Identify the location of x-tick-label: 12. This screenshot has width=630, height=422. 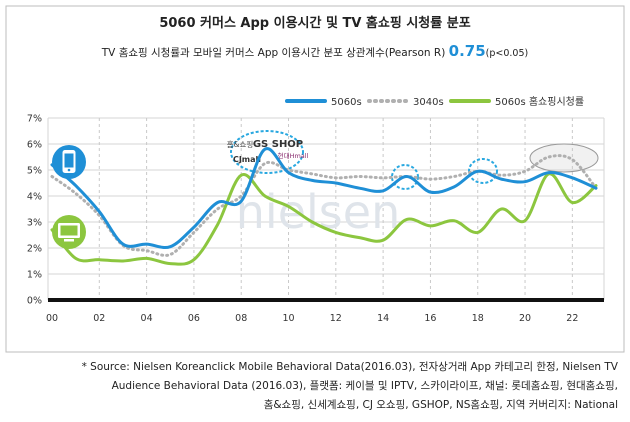
(336, 318).